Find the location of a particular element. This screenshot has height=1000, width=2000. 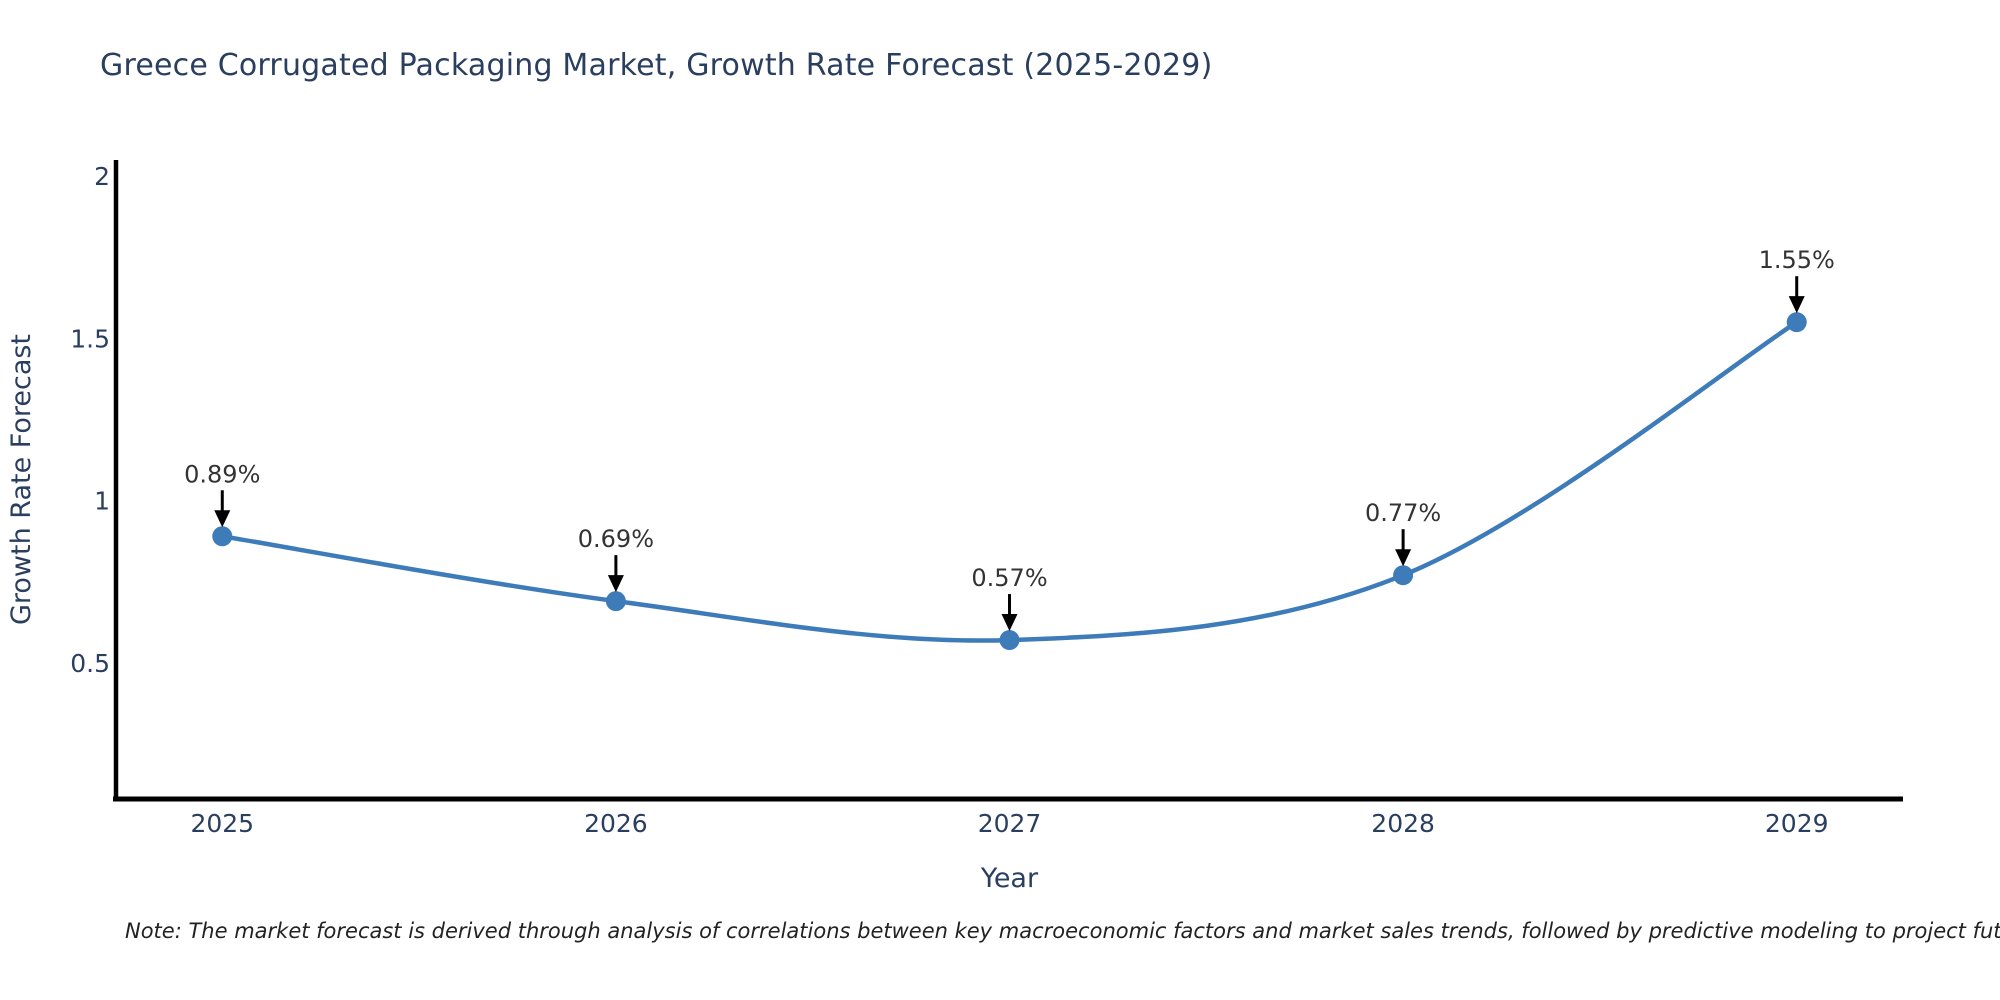

x-tick-label: 2026 is located at coordinates (616, 823).